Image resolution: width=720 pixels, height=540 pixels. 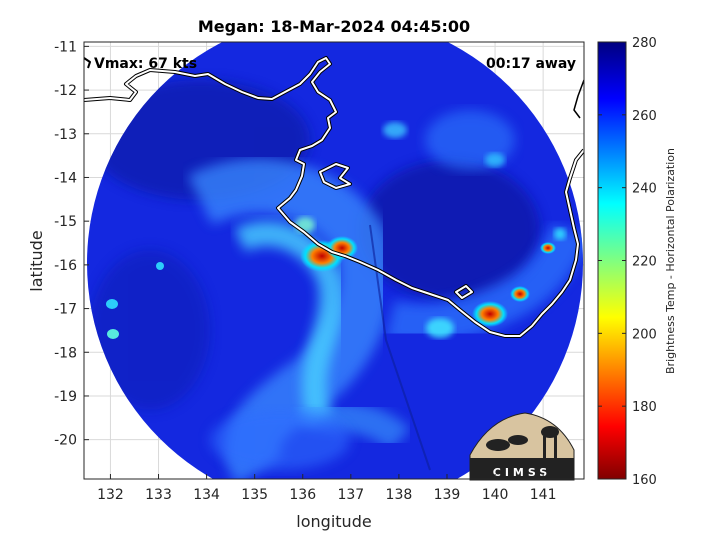 I want to click on x-tick-label: 133, so click(x=158, y=495).